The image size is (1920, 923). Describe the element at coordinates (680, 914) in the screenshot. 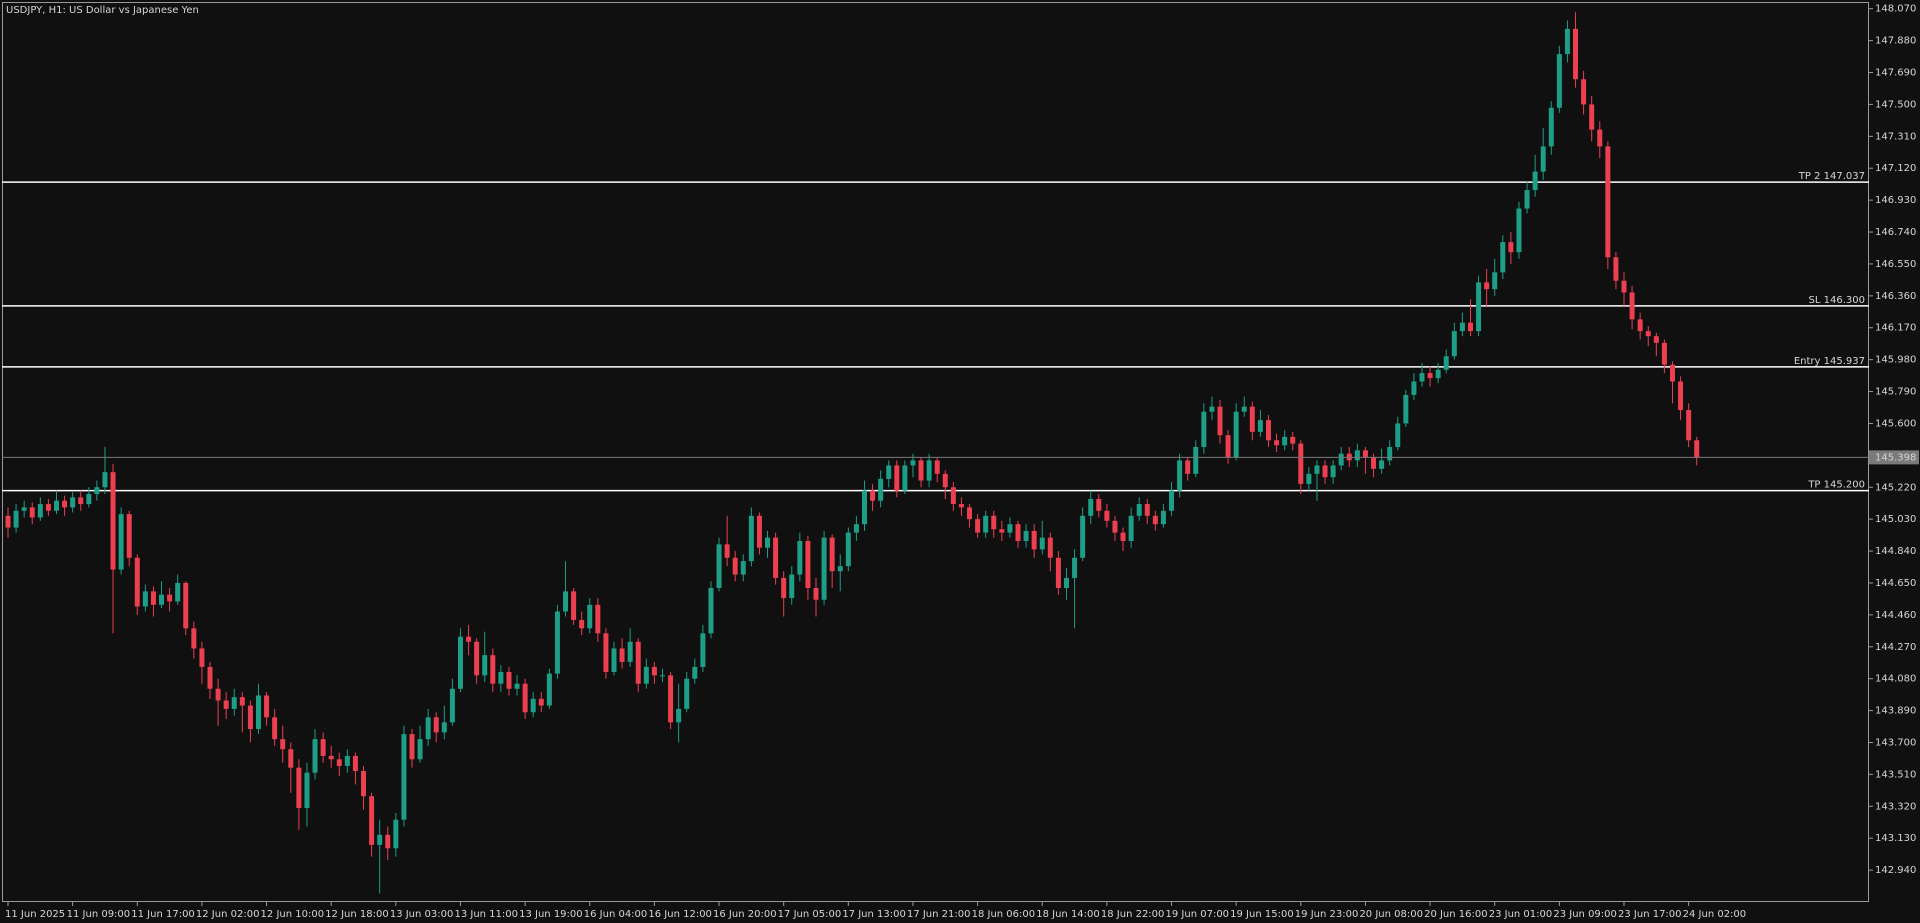

I see `x-tick-label: 16 Jun 12:00` at that location.